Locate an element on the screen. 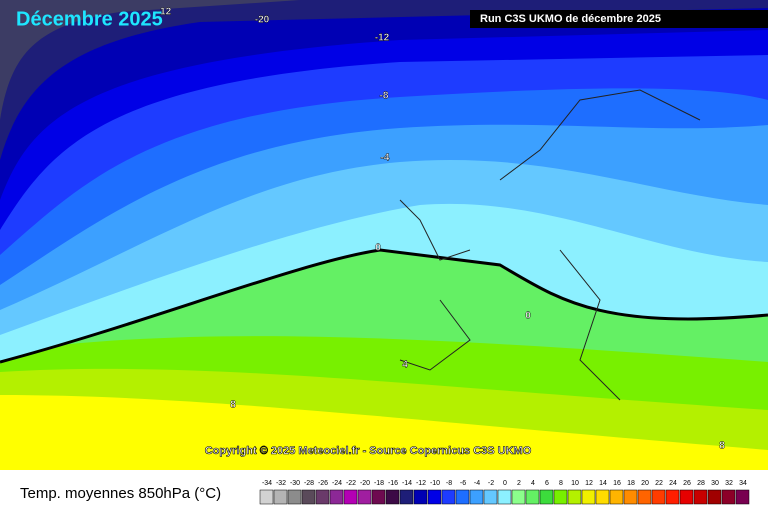 Image resolution: width=768 pixels, height=517 pixels. legend-tick: -10 is located at coordinates (435, 483).